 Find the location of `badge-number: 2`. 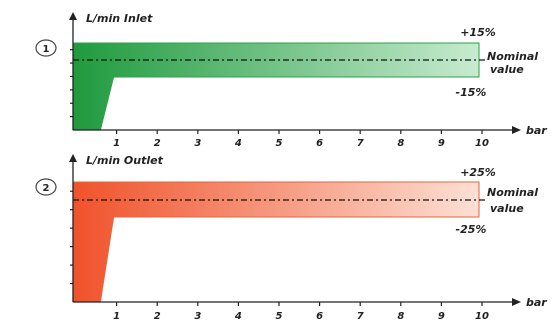

badge-number: 2 is located at coordinates (46, 188).